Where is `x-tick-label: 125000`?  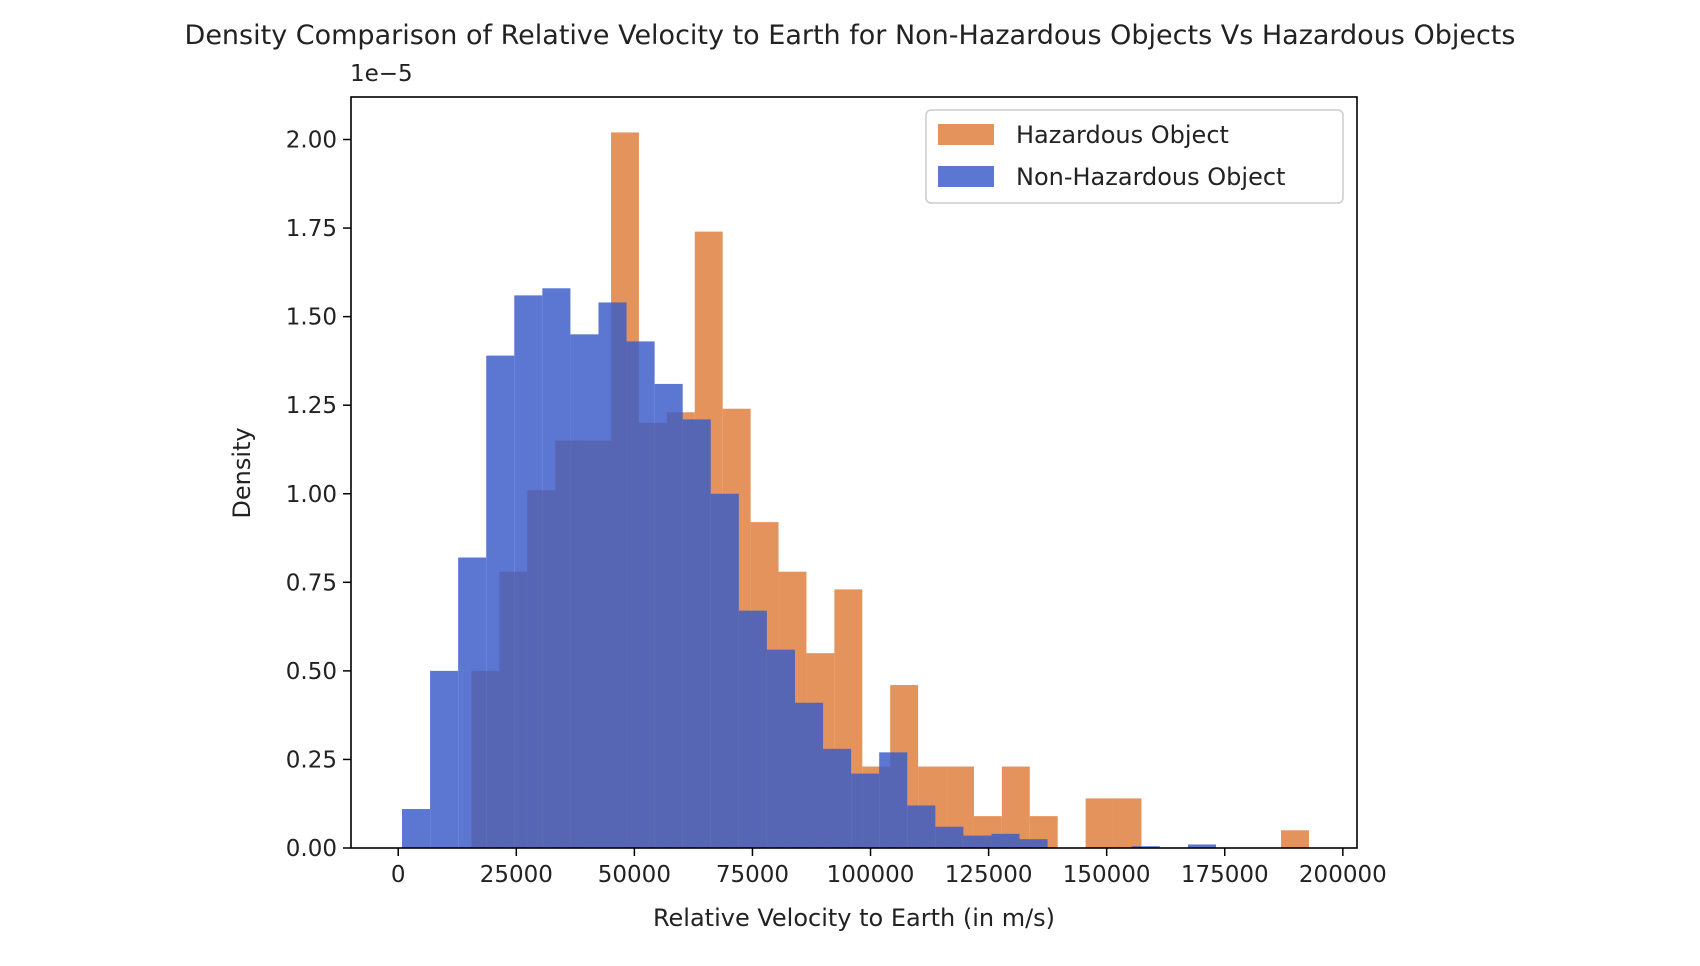 x-tick-label: 125000 is located at coordinates (989, 875).